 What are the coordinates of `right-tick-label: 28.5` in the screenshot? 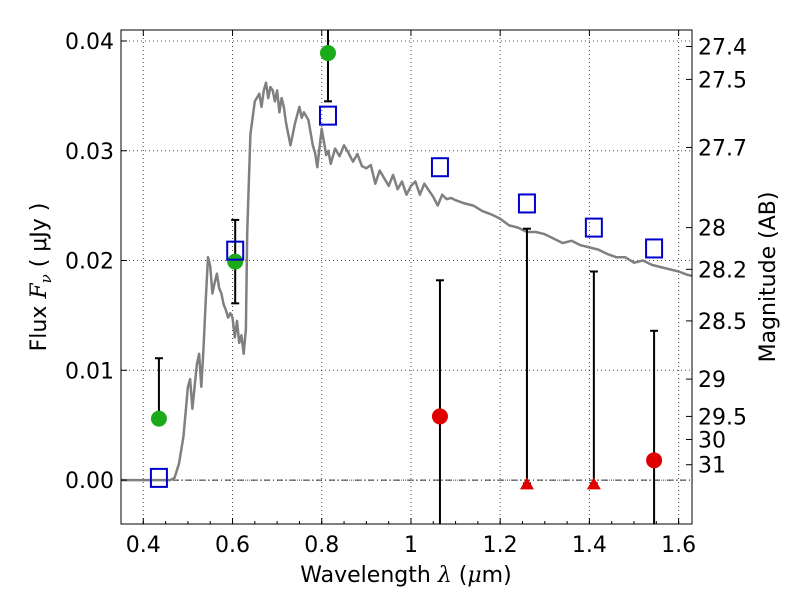 It's located at (722, 322).